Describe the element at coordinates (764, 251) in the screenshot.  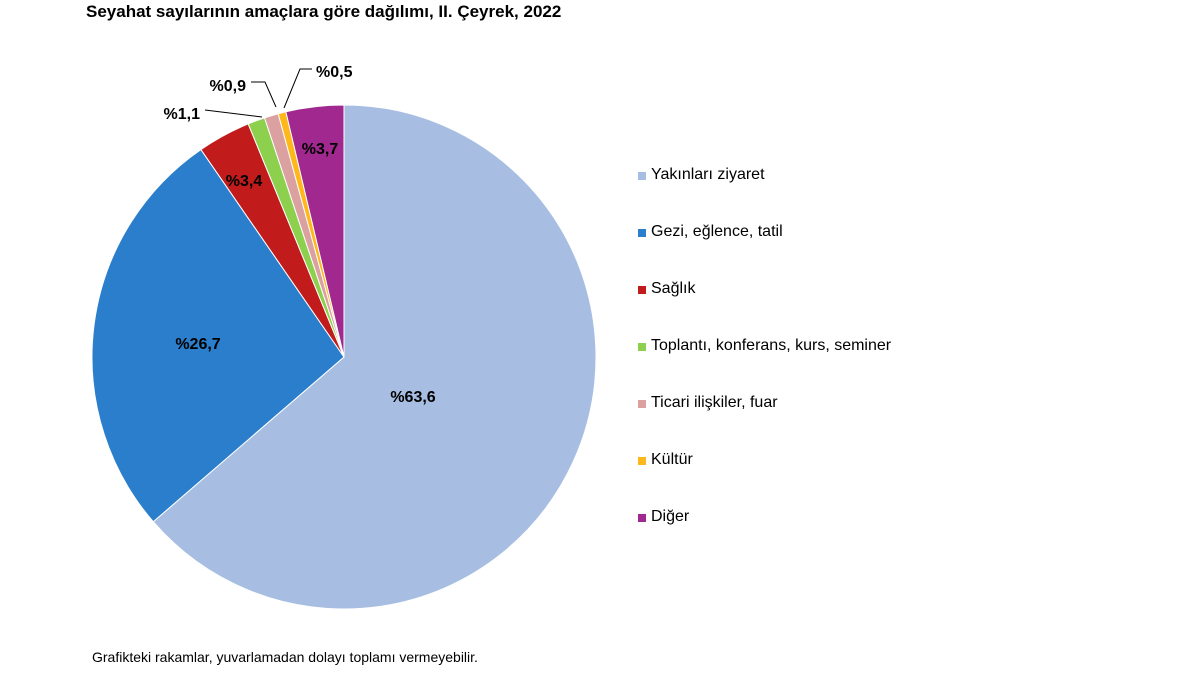
I see `legend-item-gezi-eglence-tatil: Gezi, eğlence, tatil` at that location.